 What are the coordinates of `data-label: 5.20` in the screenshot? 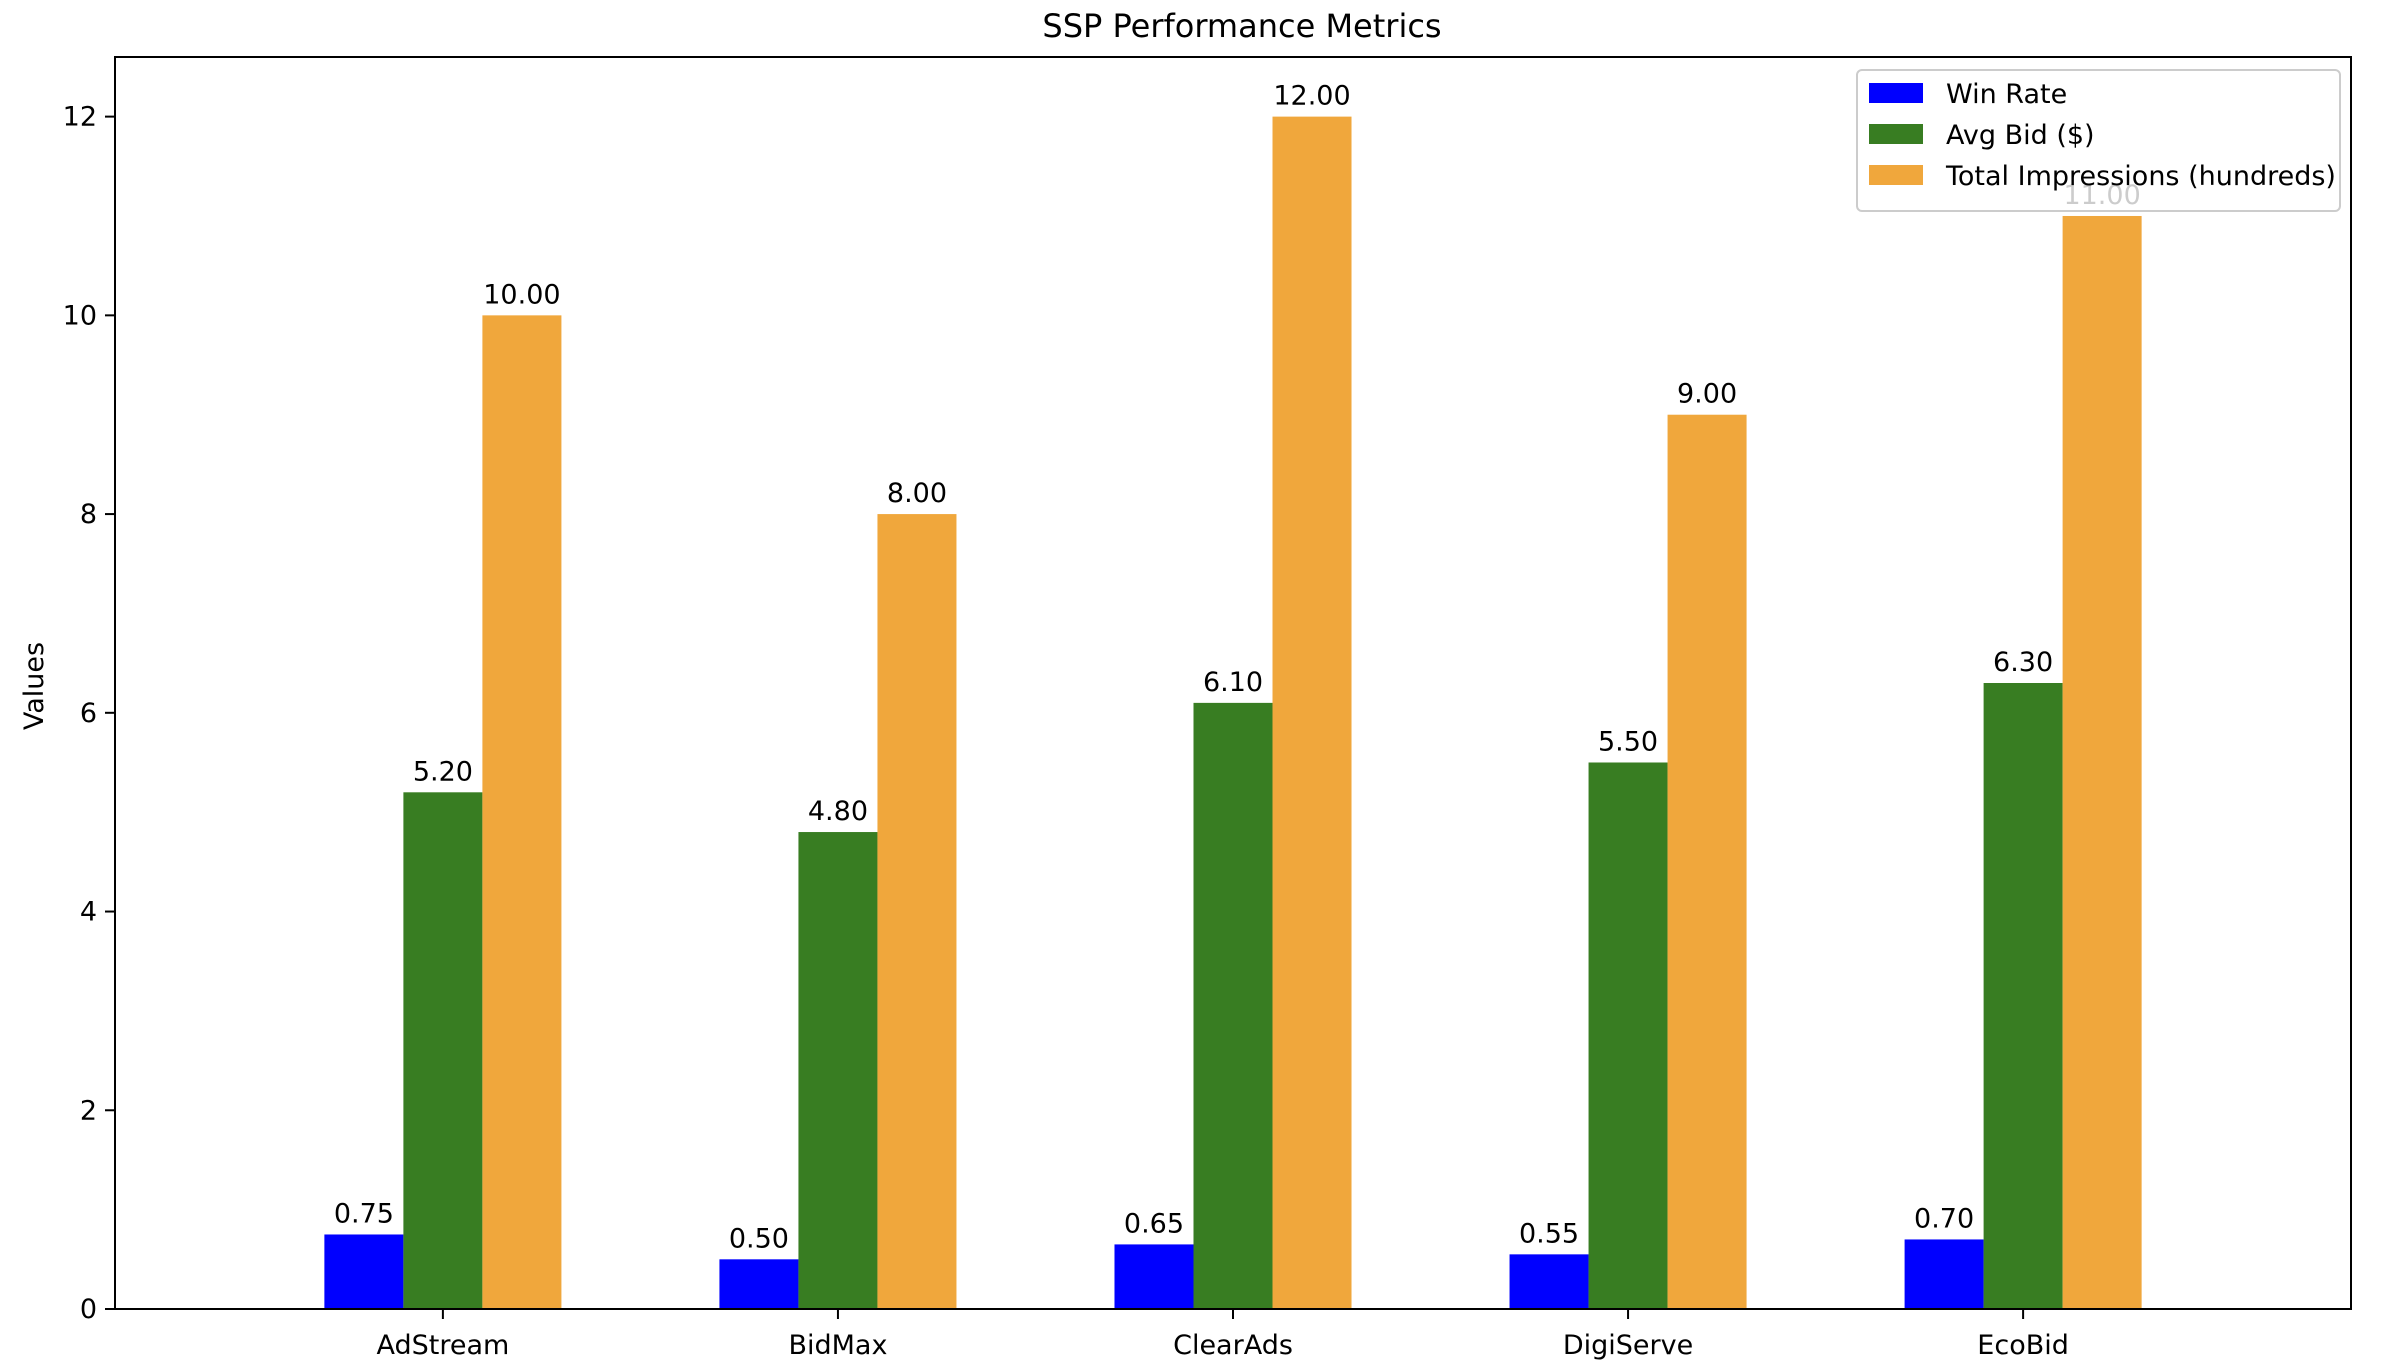 It's located at (443, 771).